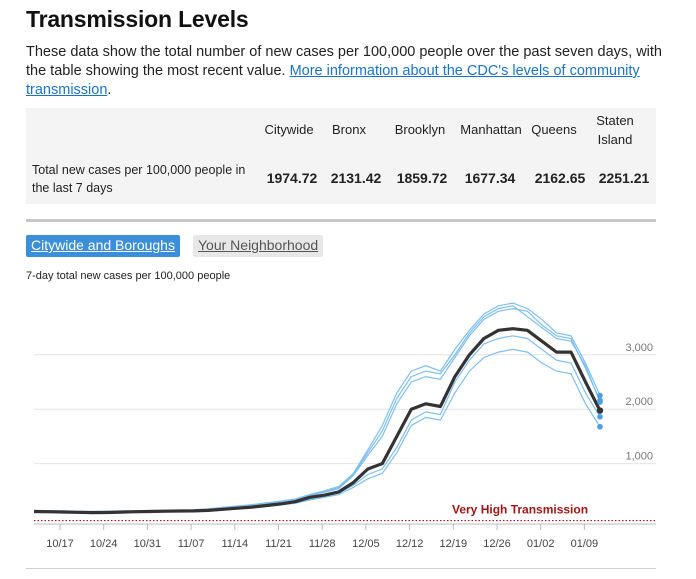 The height and width of the screenshot is (579, 696). What do you see at coordinates (454, 544) in the screenshot?
I see `x-tick-label: 12/19` at bounding box center [454, 544].